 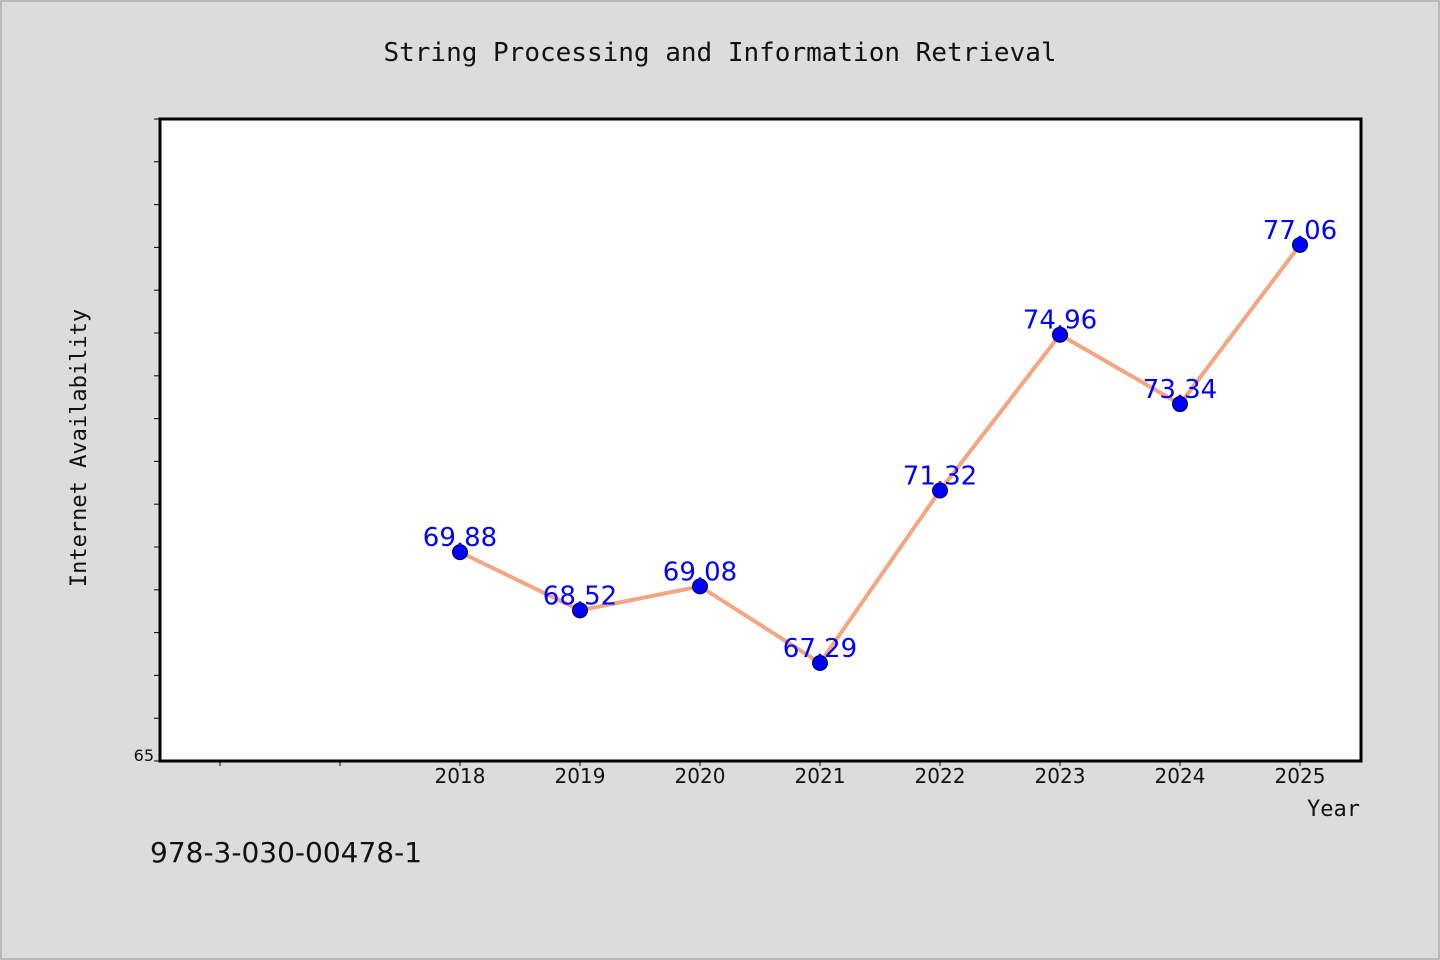 What do you see at coordinates (147, 441) in the screenshot?
I see `y-axis: 65` at bounding box center [147, 441].